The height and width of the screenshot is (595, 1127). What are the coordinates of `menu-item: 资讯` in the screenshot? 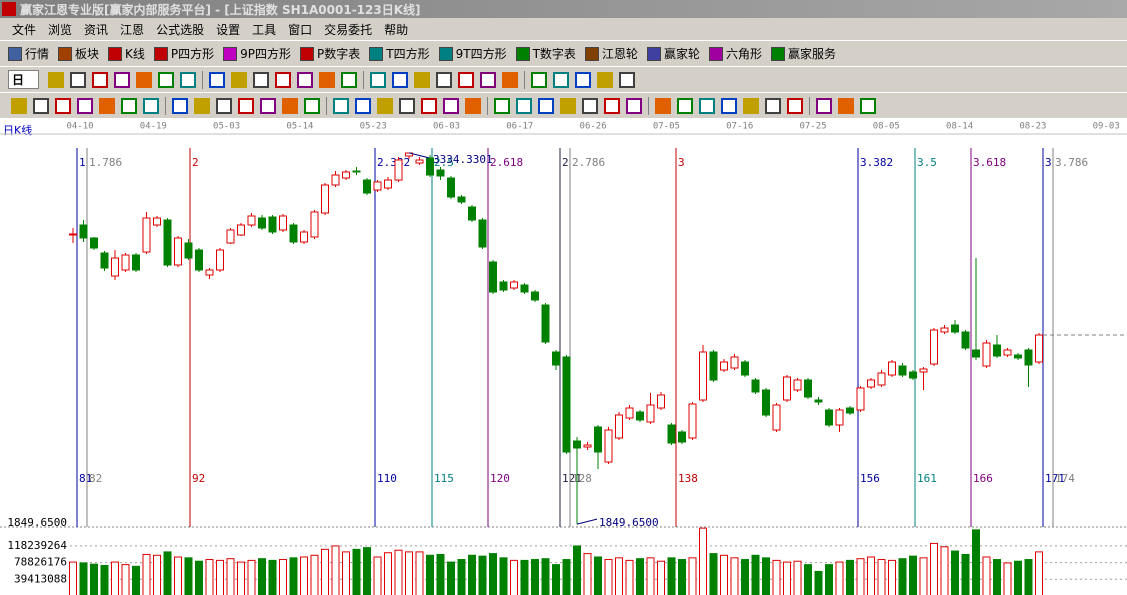 It's located at (96, 29).